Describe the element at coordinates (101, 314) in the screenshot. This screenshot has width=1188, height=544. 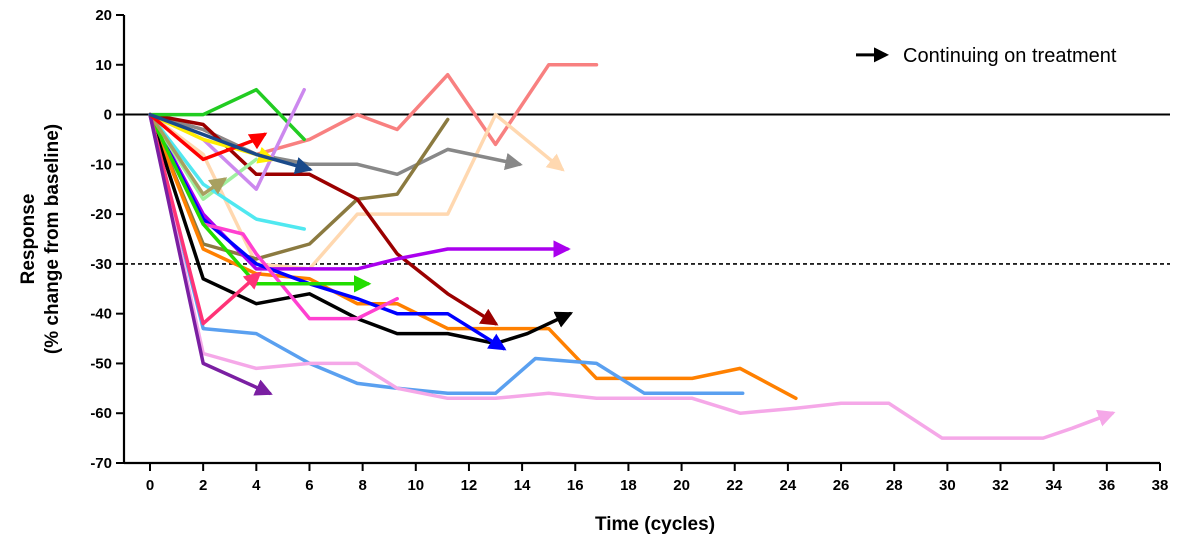
I see `y-tick-label: -40` at that location.